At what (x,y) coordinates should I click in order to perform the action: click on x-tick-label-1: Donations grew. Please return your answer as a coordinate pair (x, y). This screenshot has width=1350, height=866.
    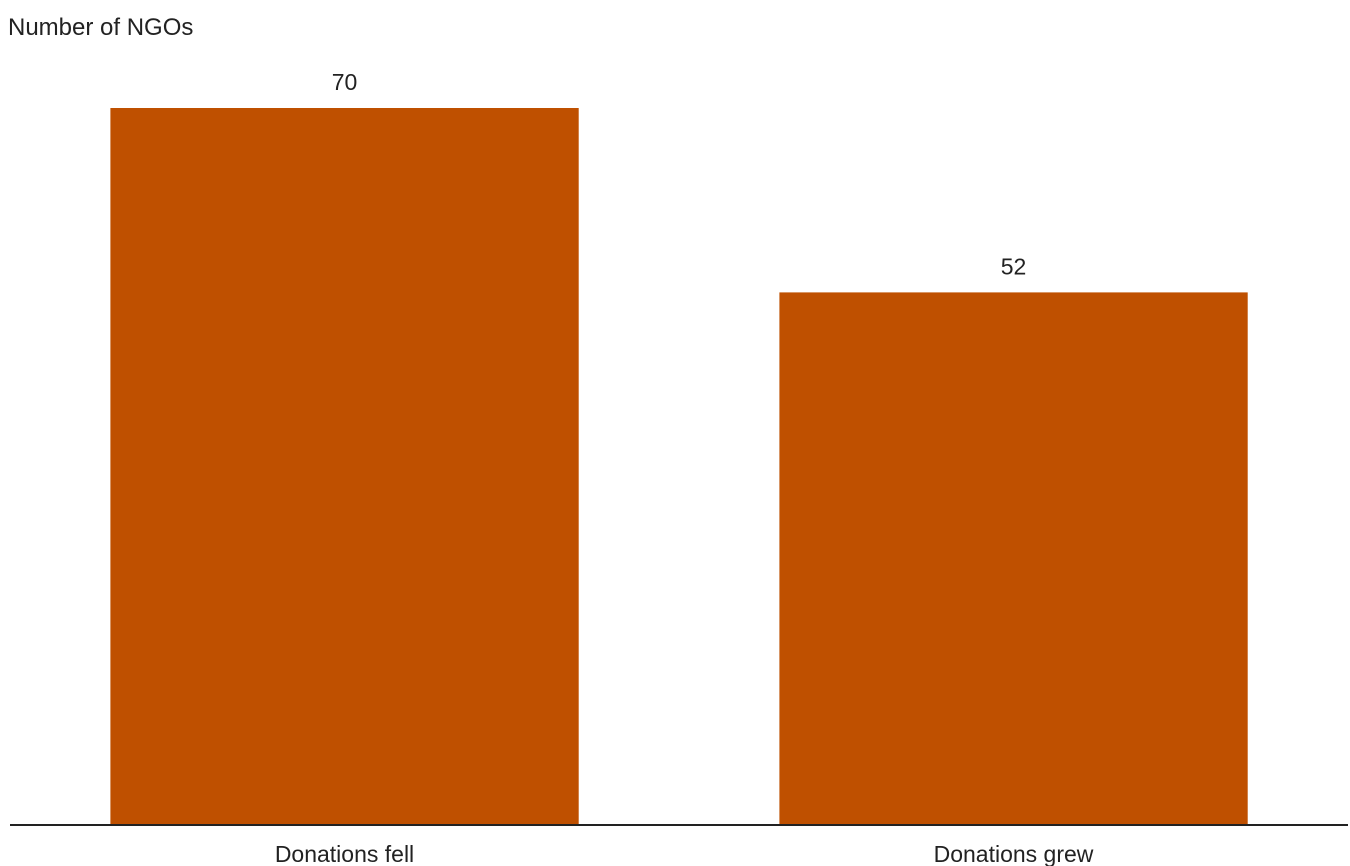
    Looking at the image, I should click on (1014, 853).